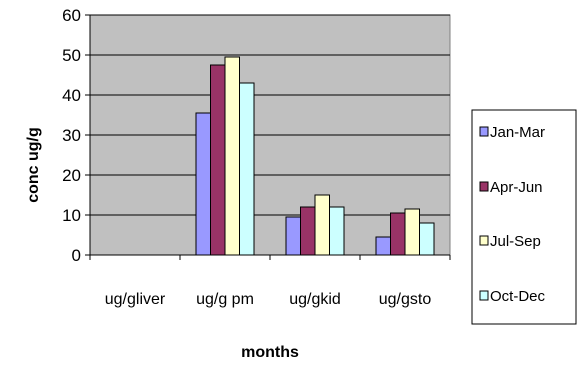 The width and height of the screenshot is (580, 367). Describe the element at coordinates (71, 215) in the screenshot. I see `y-tick-label: 10` at that location.